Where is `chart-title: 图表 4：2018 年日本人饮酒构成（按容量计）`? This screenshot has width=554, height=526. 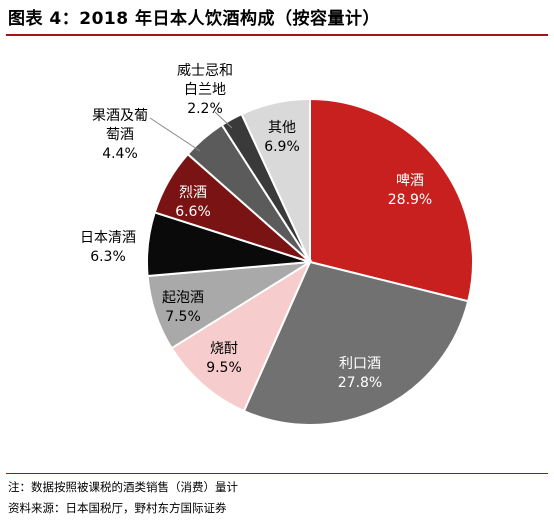 chart-title: 图表 4：2018 年日本人饮酒构成（按容量计） is located at coordinates (194, 19).